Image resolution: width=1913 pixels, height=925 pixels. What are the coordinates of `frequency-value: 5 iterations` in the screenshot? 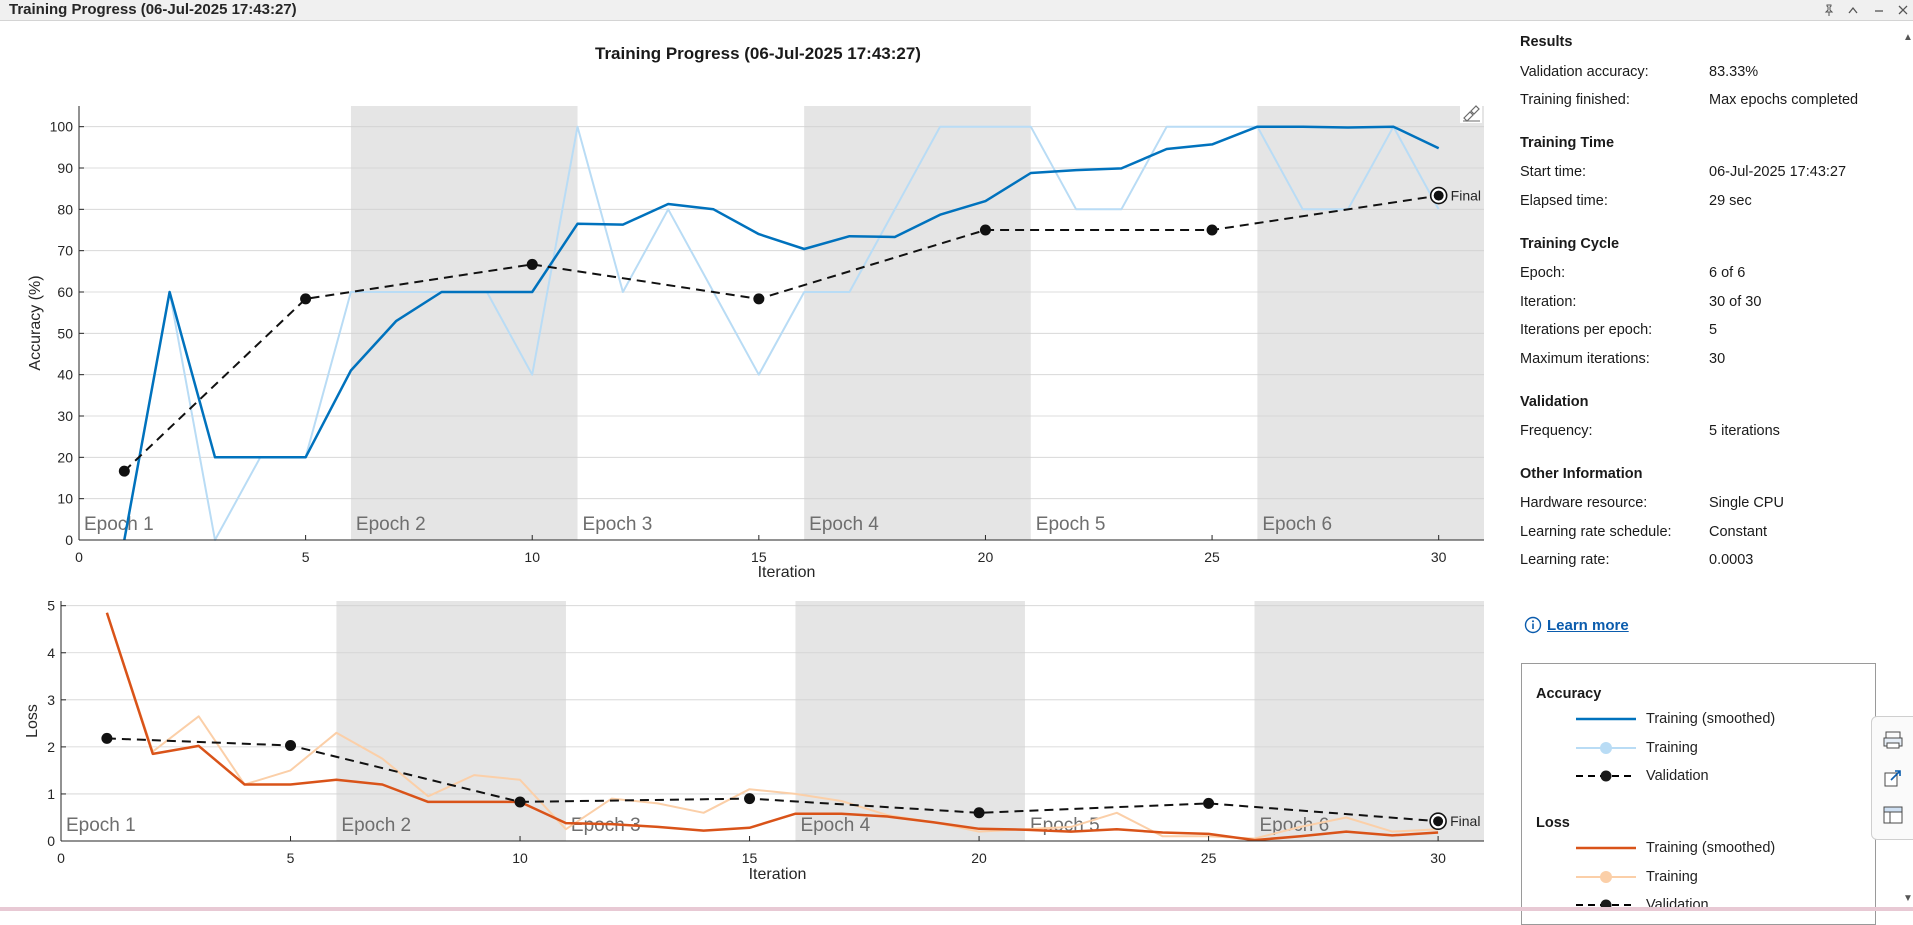 It's located at (1744, 431).